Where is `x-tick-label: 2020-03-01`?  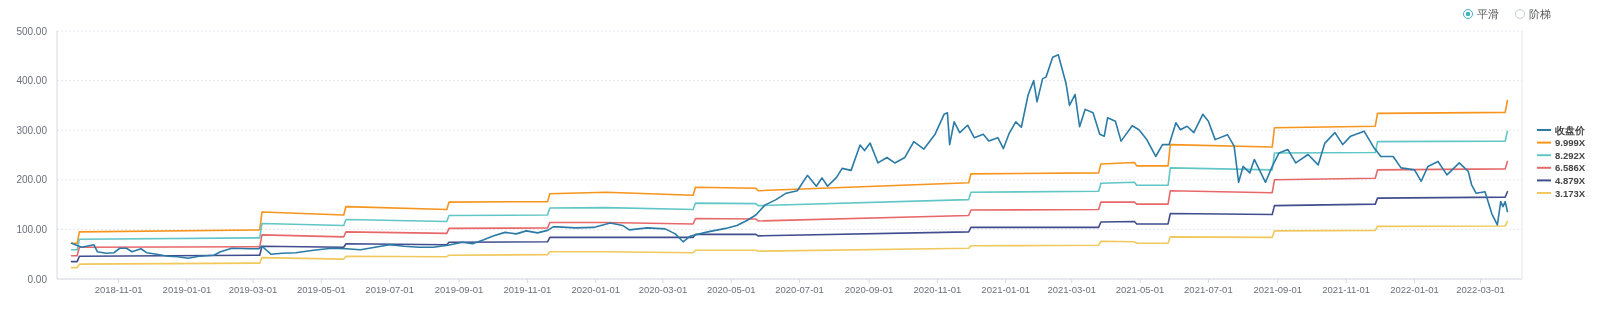
x-tick-label: 2020-03-01 is located at coordinates (663, 289).